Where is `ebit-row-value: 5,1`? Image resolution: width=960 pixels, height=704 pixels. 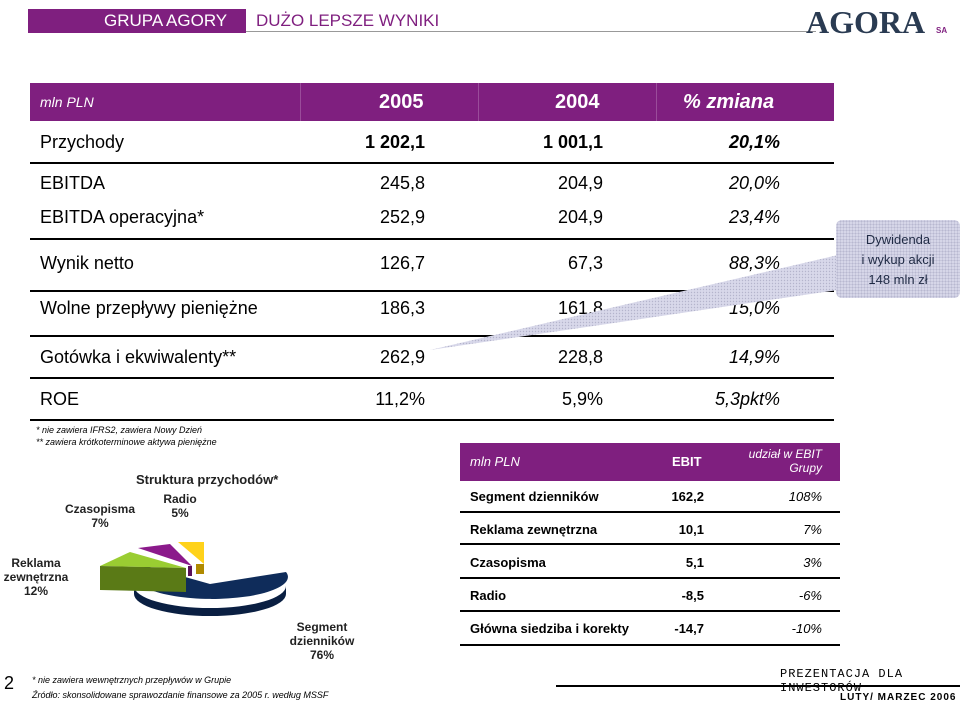 ebit-row-value: 5,1 is located at coordinates (694, 562).